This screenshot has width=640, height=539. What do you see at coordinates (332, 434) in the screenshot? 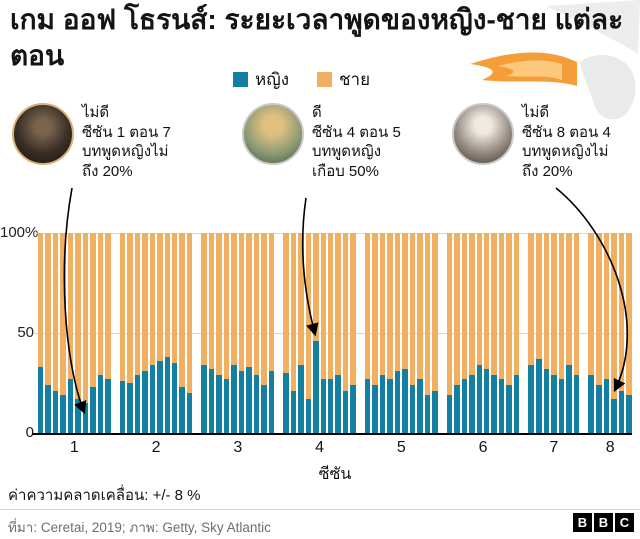
I see `x-axis-line` at bounding box center [332, 434].